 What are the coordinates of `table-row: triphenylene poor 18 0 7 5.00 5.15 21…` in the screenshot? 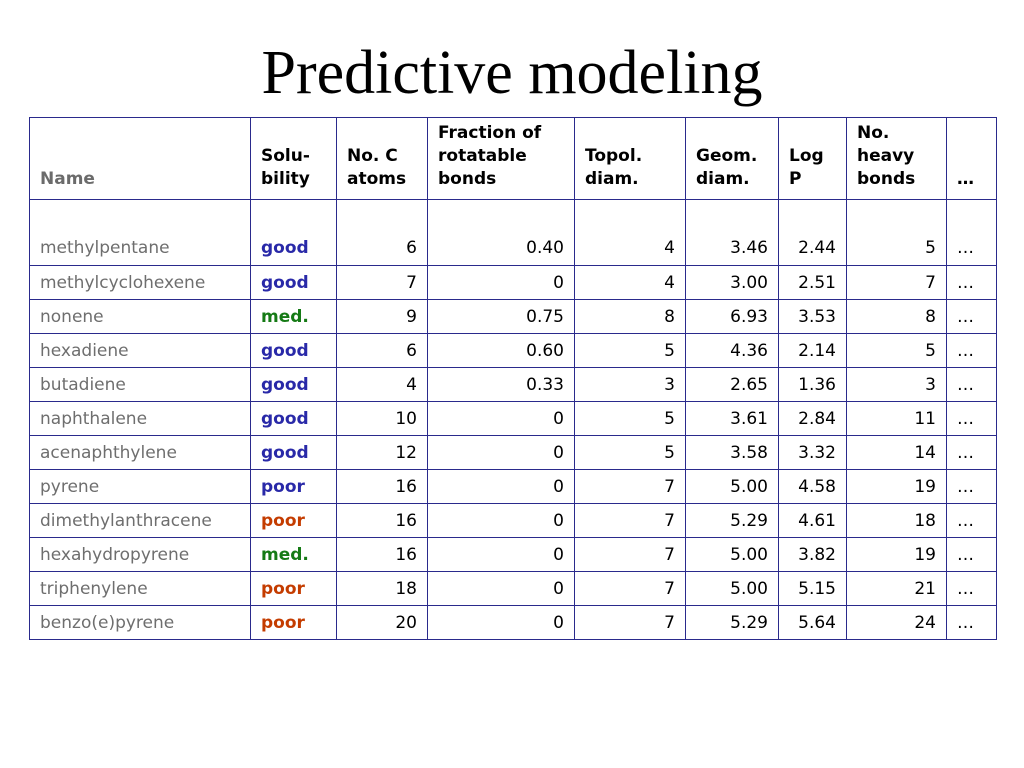 It's located at (513, 588).